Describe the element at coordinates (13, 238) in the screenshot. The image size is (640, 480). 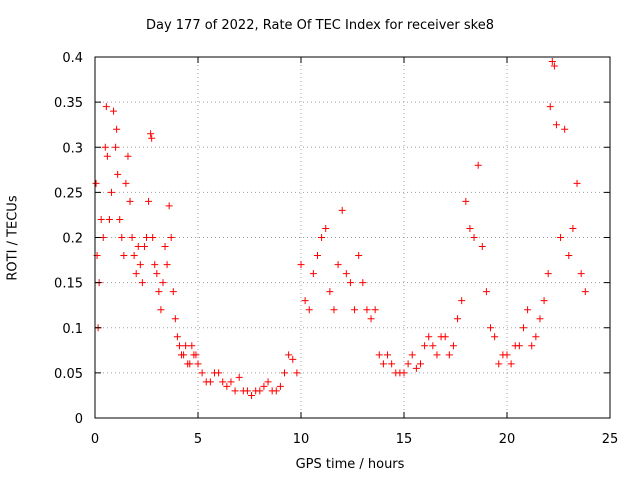
I see `y-axis-label: ROTI / TECUs` at that location.